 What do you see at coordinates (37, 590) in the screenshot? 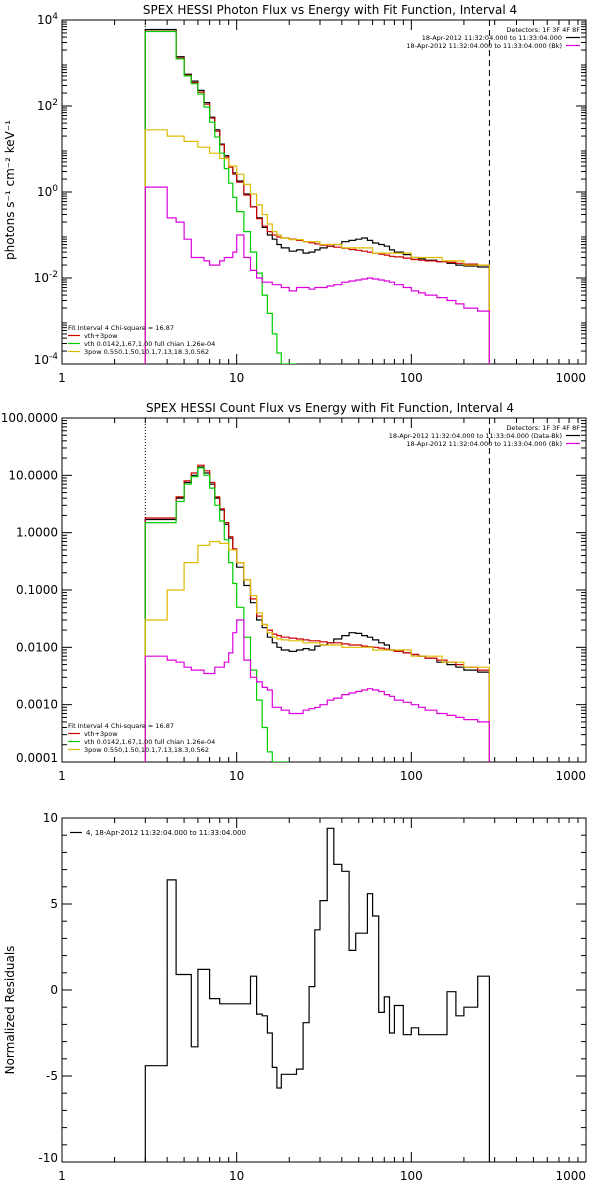
I see `y-tick-label: 0.1000` at bounding box center [37, 590].